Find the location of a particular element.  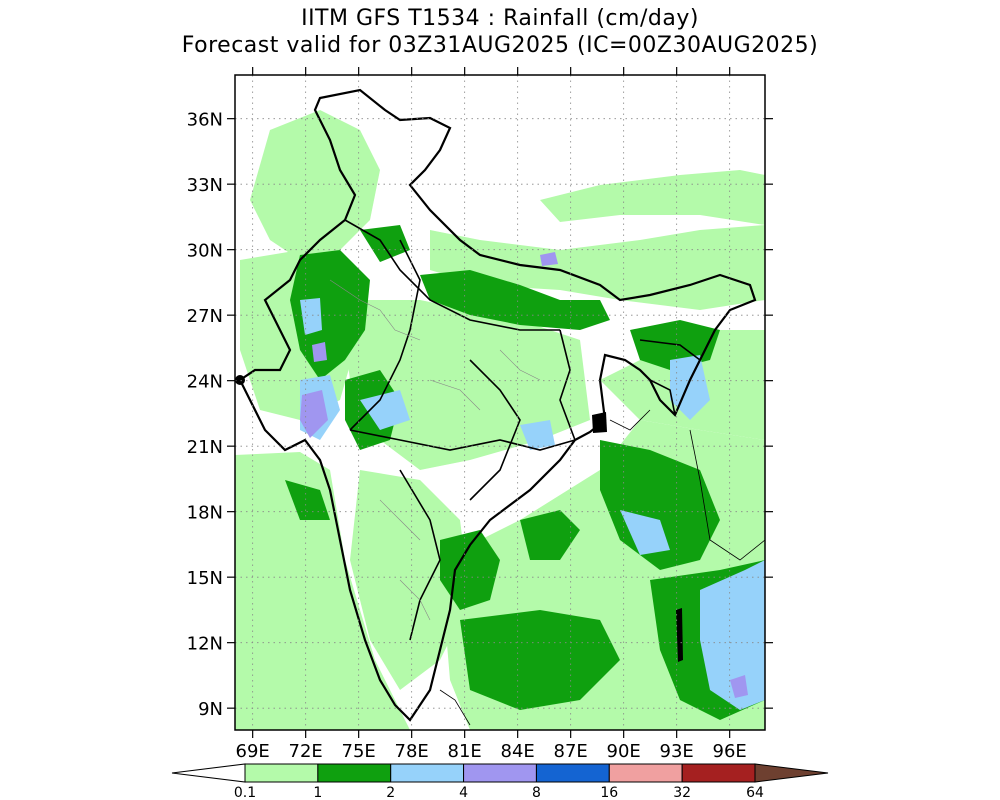

colorbar-label: 1 is located at coordinates (317, 792).